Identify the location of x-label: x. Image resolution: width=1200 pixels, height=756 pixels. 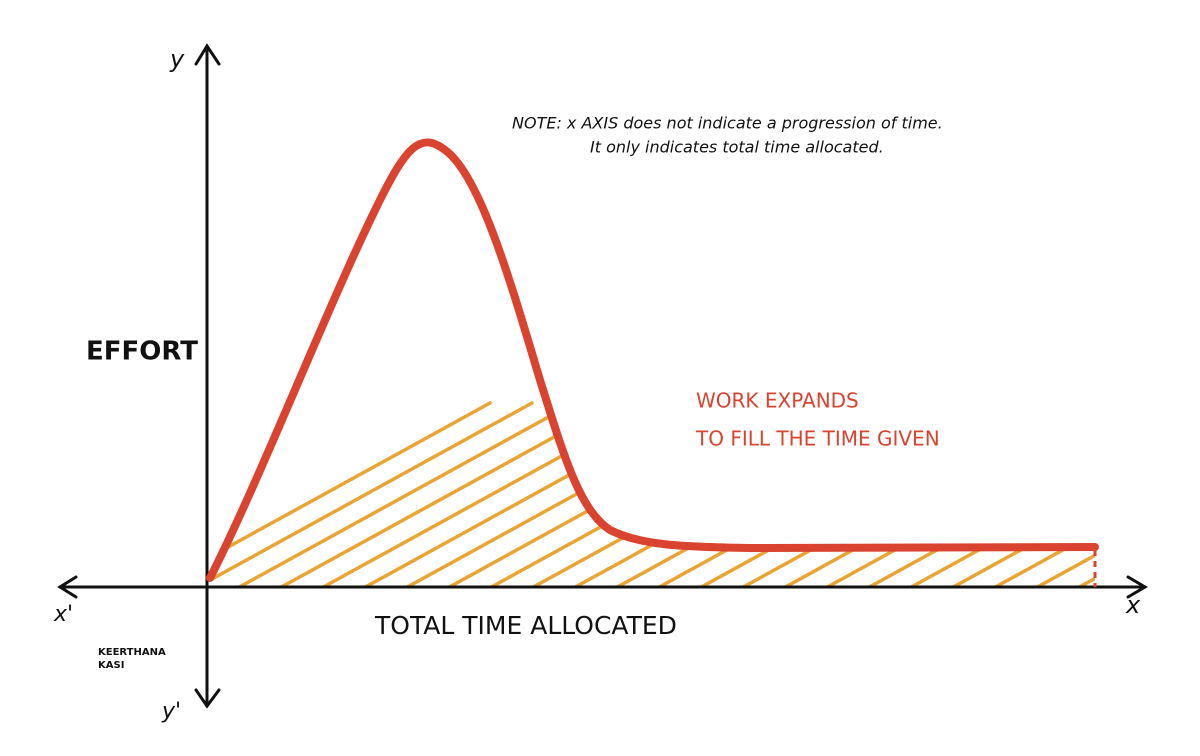
(1133, 605).